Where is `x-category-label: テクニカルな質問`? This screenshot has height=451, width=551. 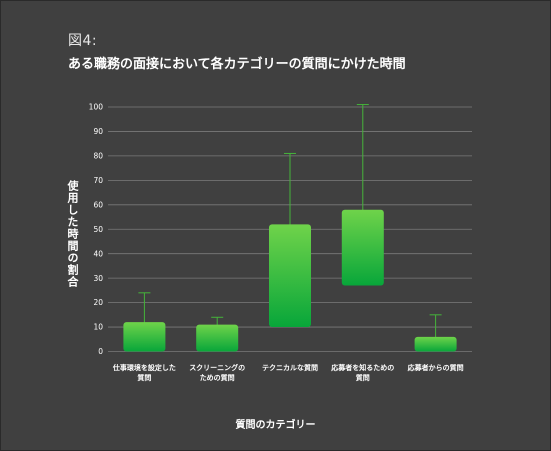 x-category-label: テクニカルな質問 is located at coordinates (290, 367).